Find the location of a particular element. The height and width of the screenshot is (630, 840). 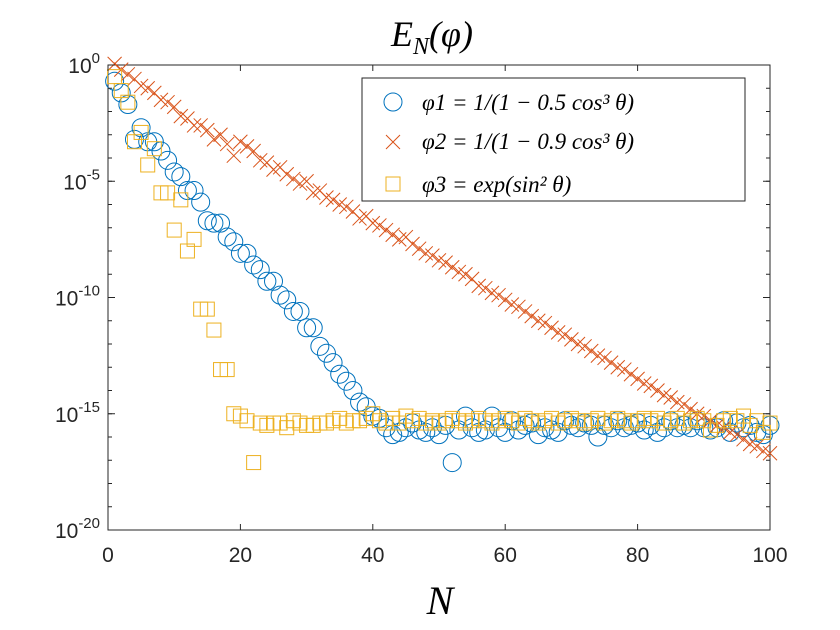

x-tick-label: 80 is located at coordinates (637, 555).